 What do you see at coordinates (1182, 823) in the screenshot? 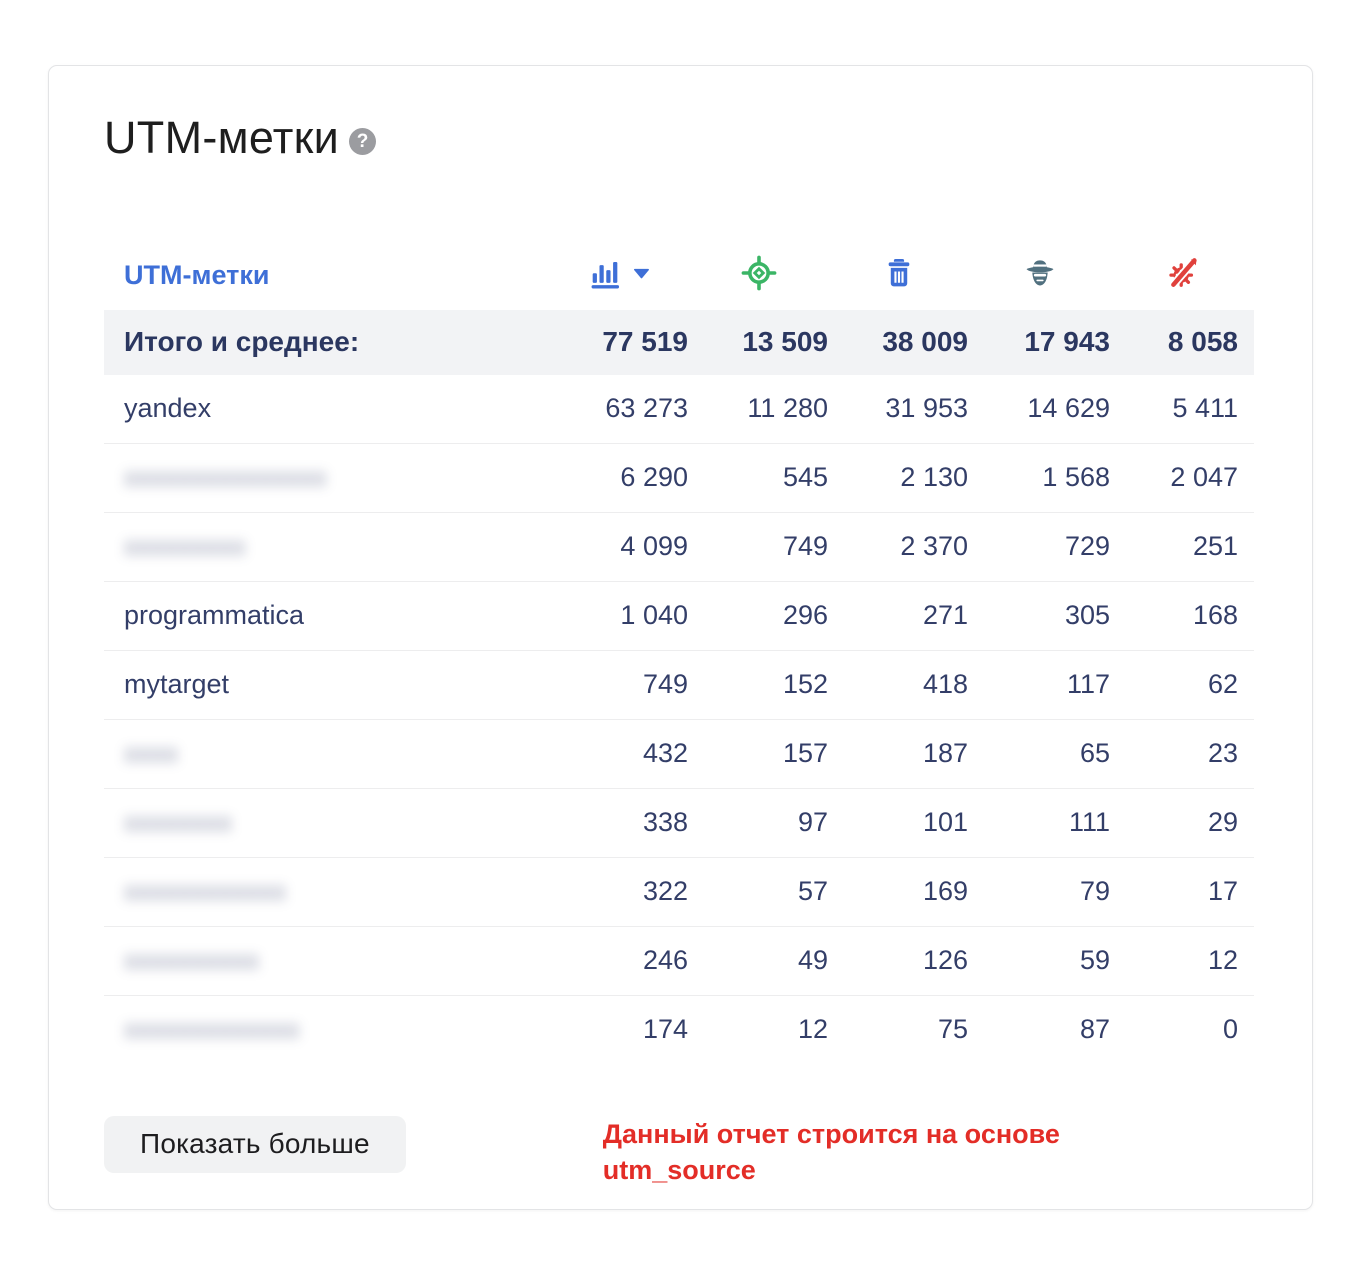
I see `row-value: 29` at bounding box center [1182, 823].